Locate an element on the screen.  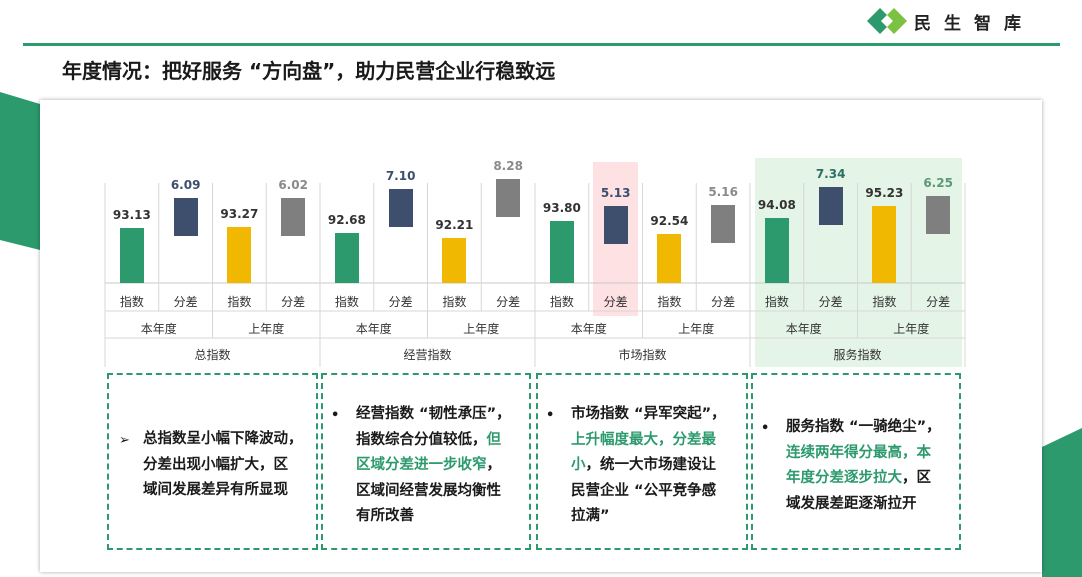
summary-line: 域发展差距逐渐拉开 is located at coordinates (863, 505).